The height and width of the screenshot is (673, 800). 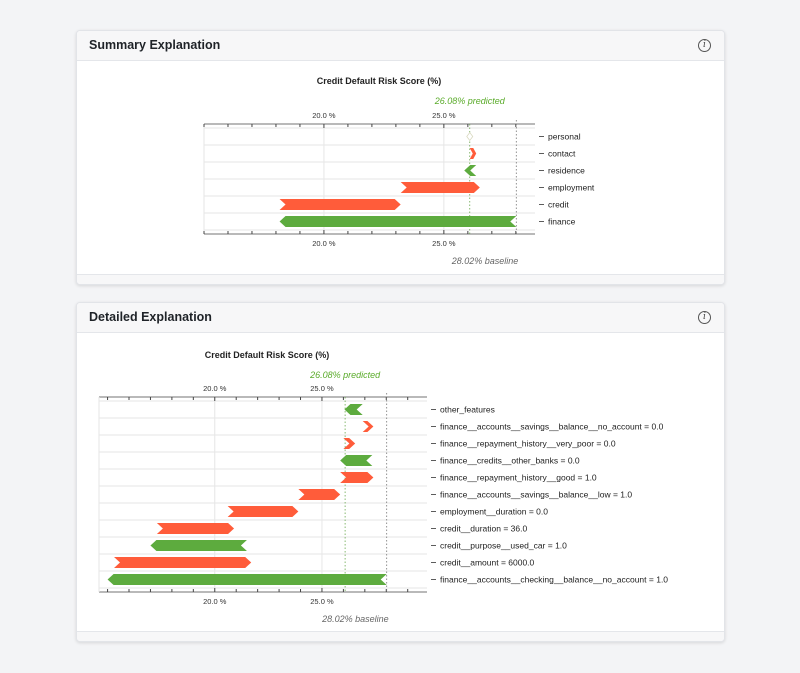 What do you see at coordinates (566, 171) in the screenshot?
I see `category-label: residence` at bounding box center [566, 171].